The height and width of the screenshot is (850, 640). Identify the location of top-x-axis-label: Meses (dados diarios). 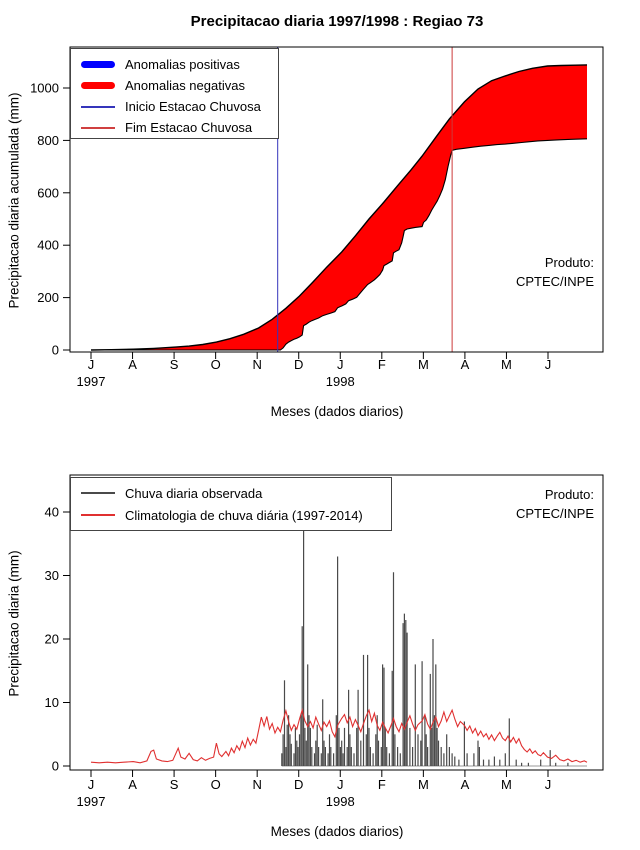
(337, 411).